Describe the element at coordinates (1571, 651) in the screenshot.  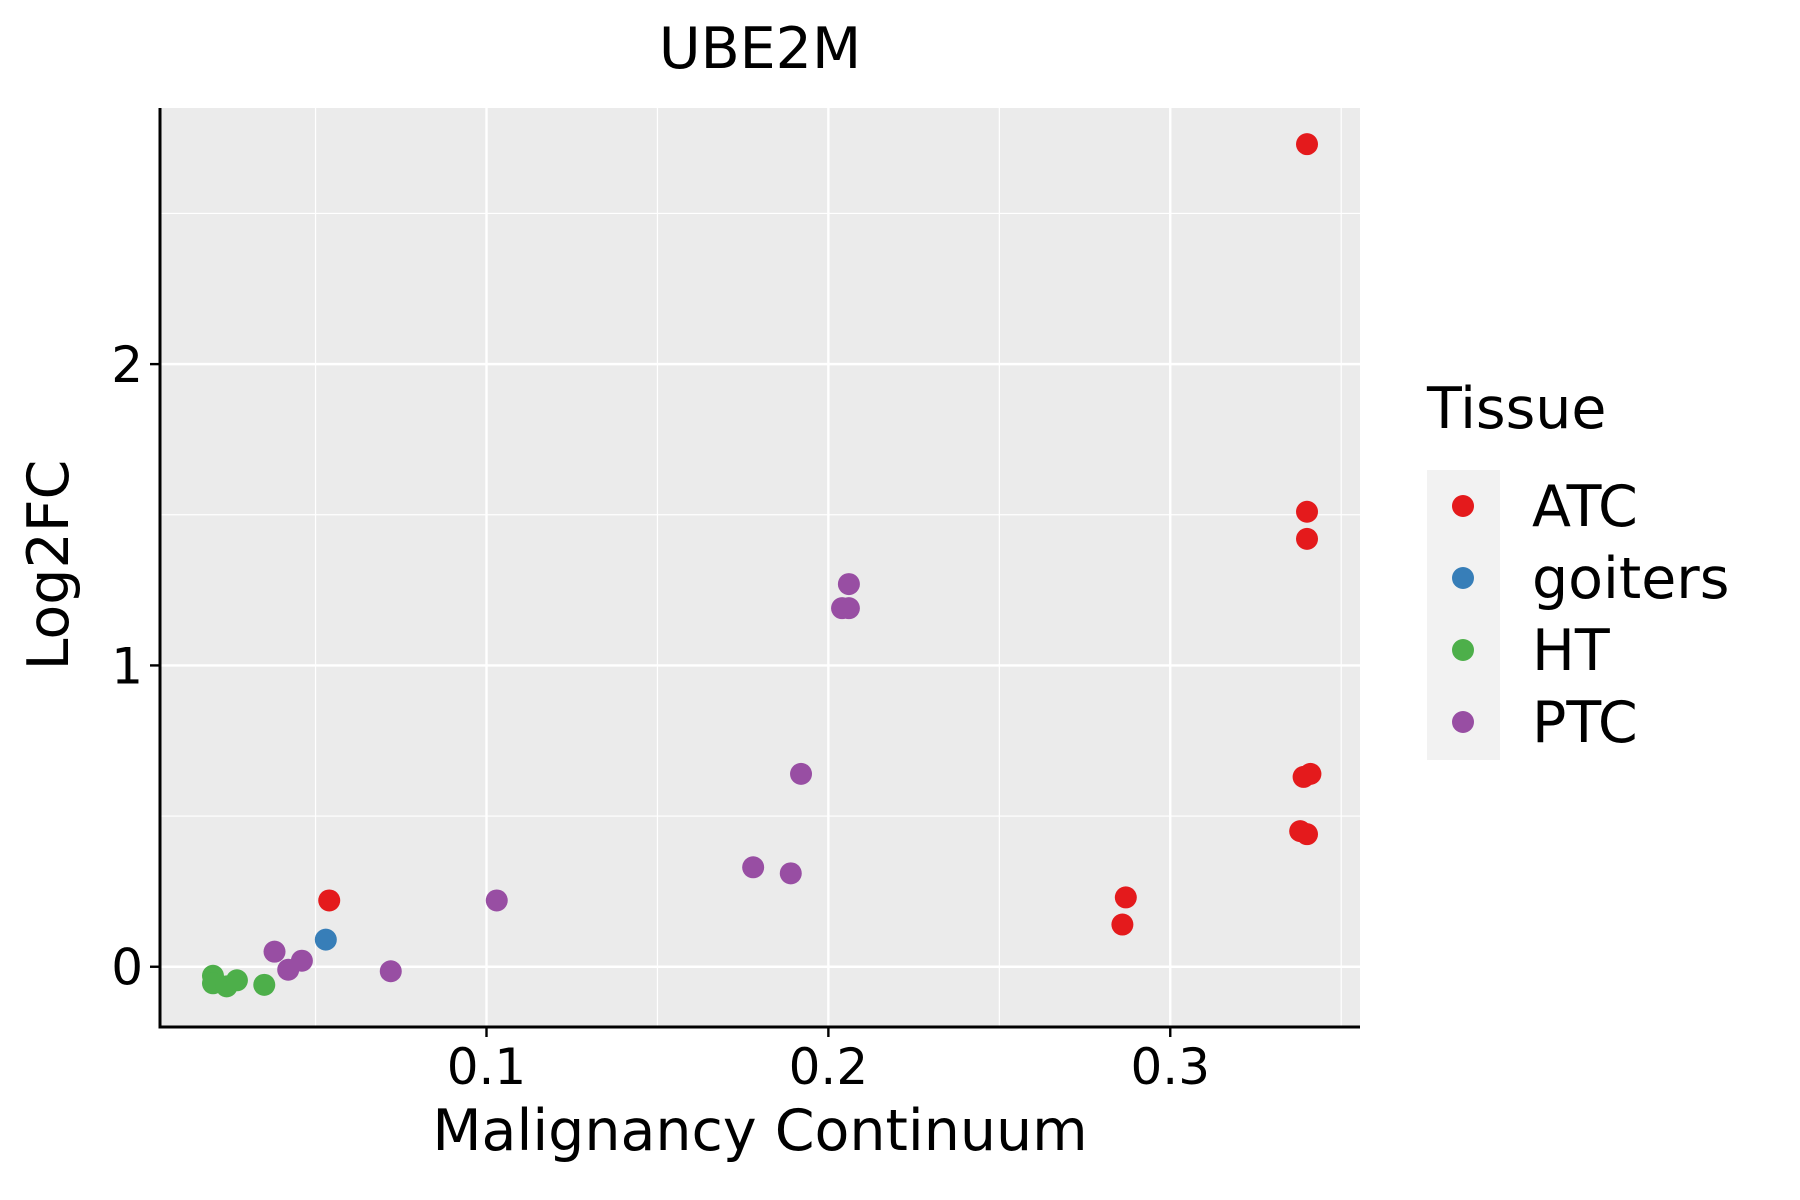
I see `legend-label: HT` at that location.